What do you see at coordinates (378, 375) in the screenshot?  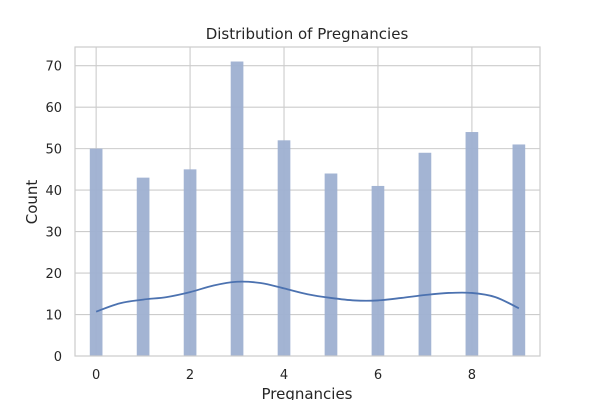 I see `x-tick-label: 6` at bounding box center [378, 375].